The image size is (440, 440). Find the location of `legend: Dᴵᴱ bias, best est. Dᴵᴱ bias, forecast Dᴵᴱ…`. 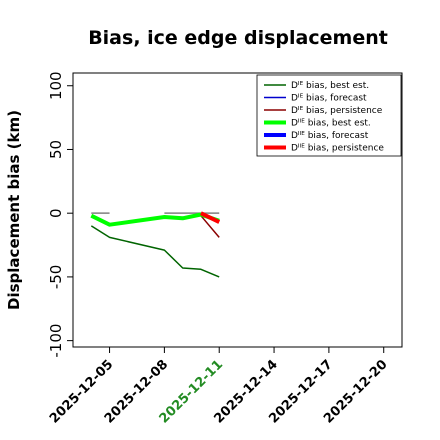

legend: Dᴵᴱ bias, best est. Dᴵᴱ bias, forecast Dᴵᴱ… is located at coordinates (329, 115).